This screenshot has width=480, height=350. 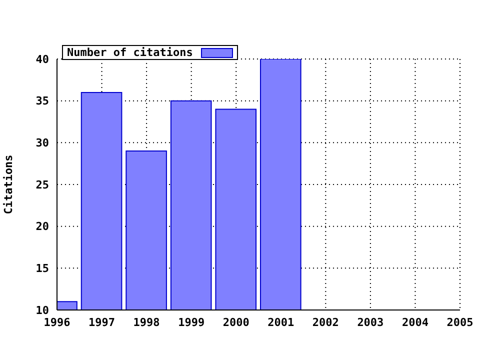 What do you see at coordinates (281, 322) in the screenshot?
I see `x-tick-label: 2001` at bounding box center [281, 322].